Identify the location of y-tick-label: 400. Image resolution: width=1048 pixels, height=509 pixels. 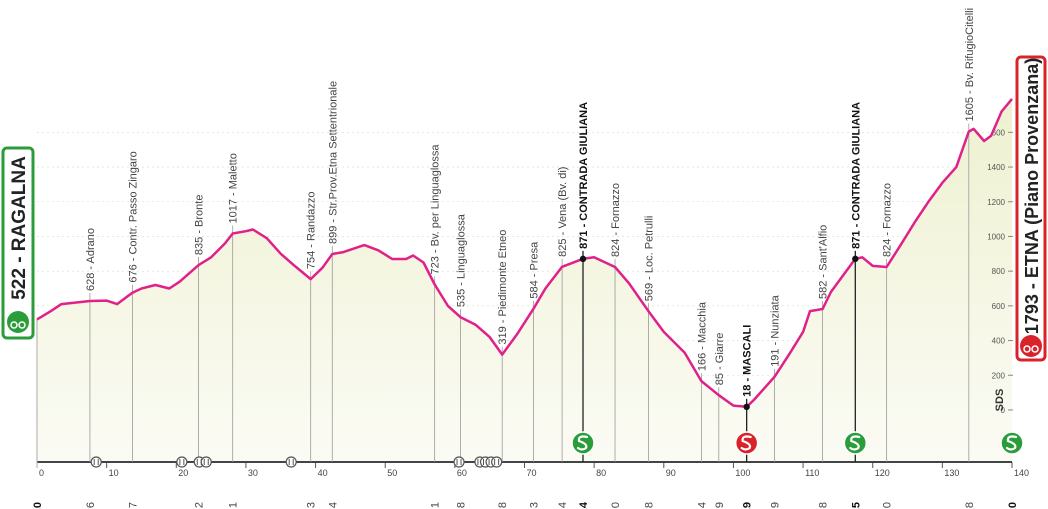
(999, 341).